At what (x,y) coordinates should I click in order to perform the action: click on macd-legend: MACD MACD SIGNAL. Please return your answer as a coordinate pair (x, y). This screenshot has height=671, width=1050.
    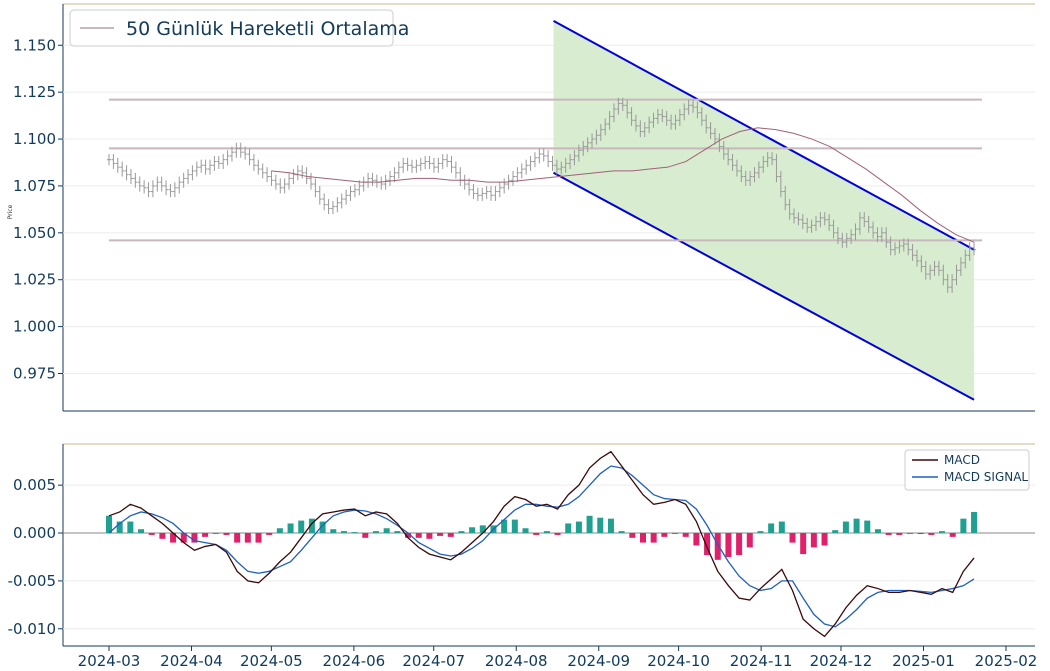
    Looking at the image, I should click on (967, 470).